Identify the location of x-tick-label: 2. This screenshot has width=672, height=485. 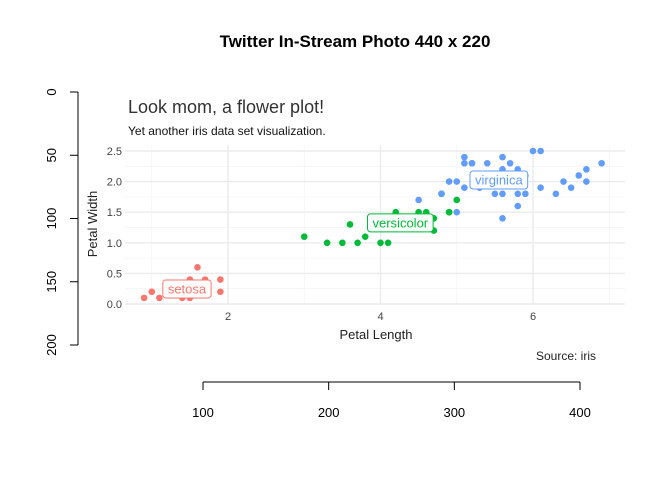
(228, 317).